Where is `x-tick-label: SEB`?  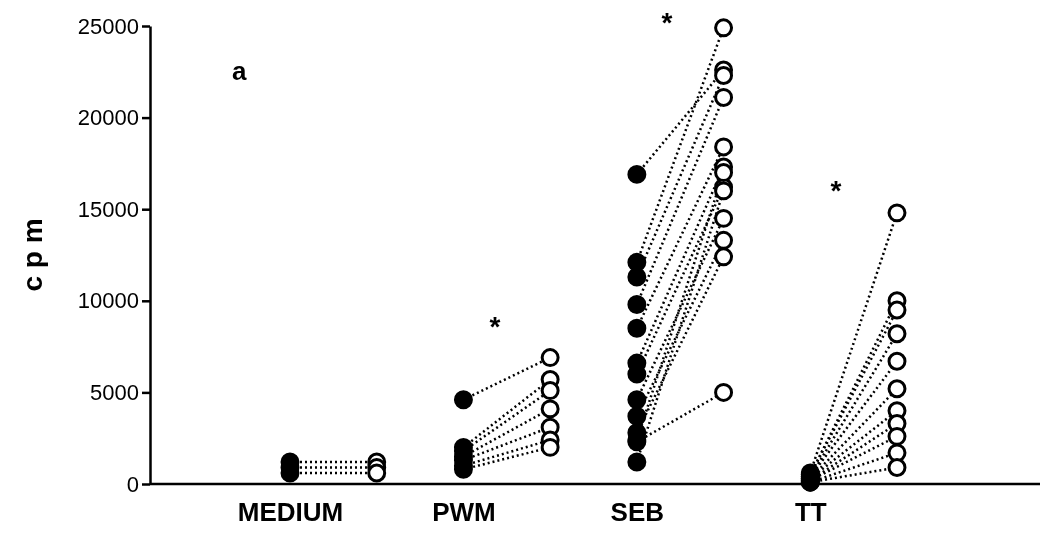
x-tick-label: SEB is located at coordinates (637, 512).